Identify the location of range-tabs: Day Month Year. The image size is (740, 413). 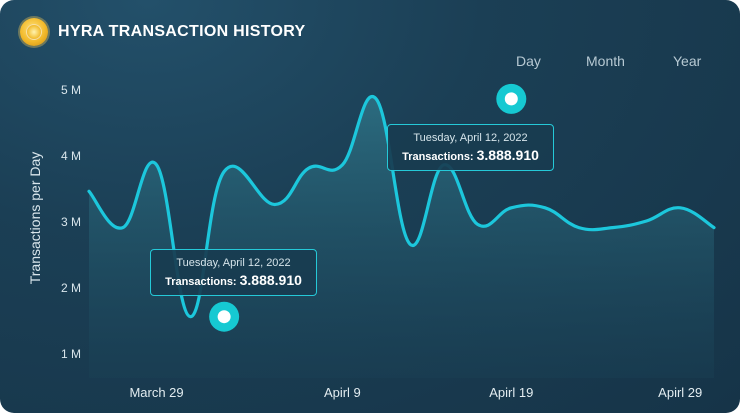
(370, 63).